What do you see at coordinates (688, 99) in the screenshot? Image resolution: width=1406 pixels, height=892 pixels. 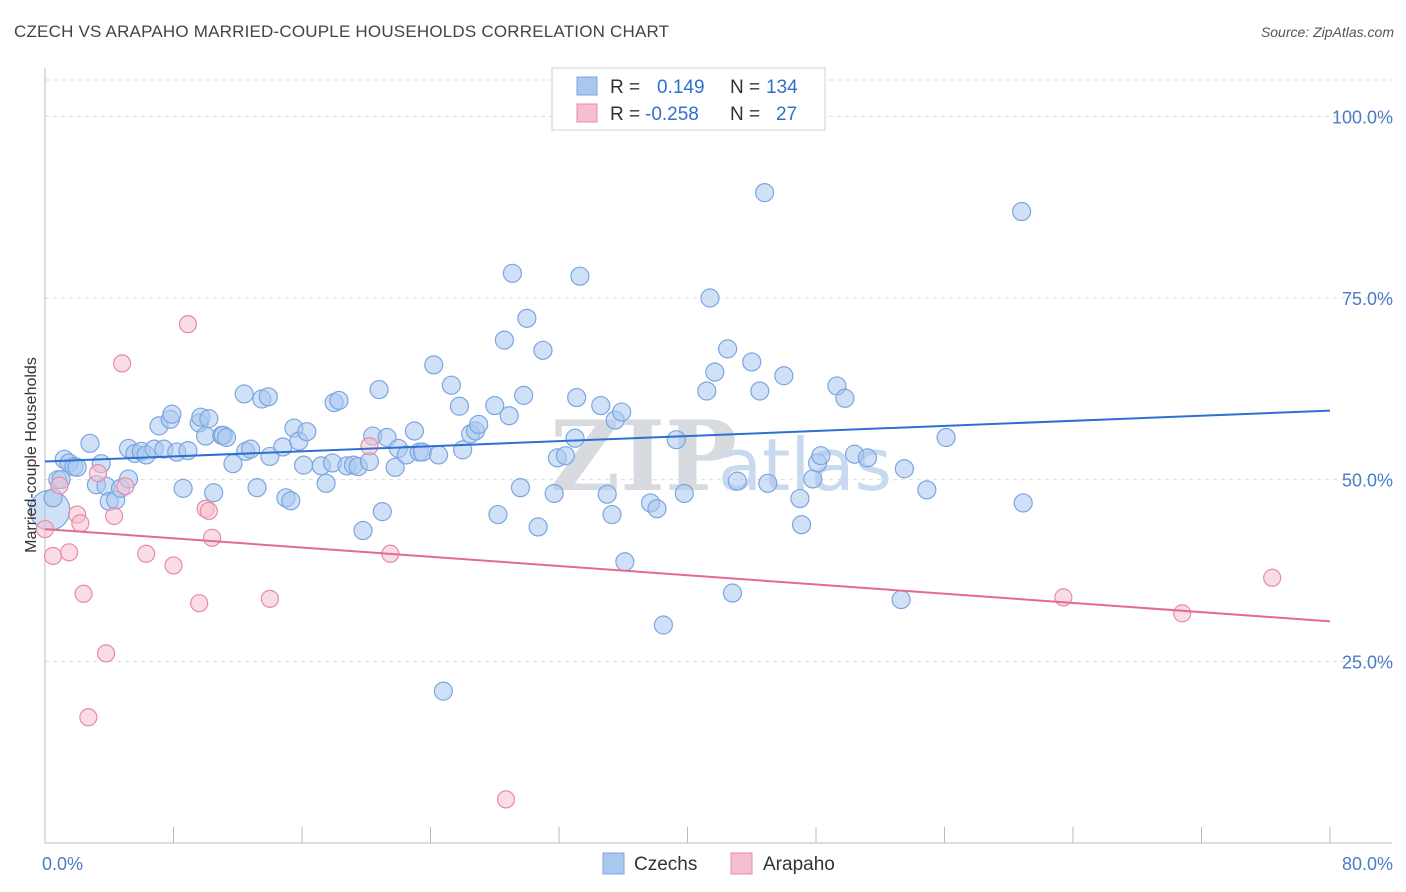 I see `stats-legend: R = 0.149 N = 134 R = -0.258 N = 27` at bounding box center [688, 99].